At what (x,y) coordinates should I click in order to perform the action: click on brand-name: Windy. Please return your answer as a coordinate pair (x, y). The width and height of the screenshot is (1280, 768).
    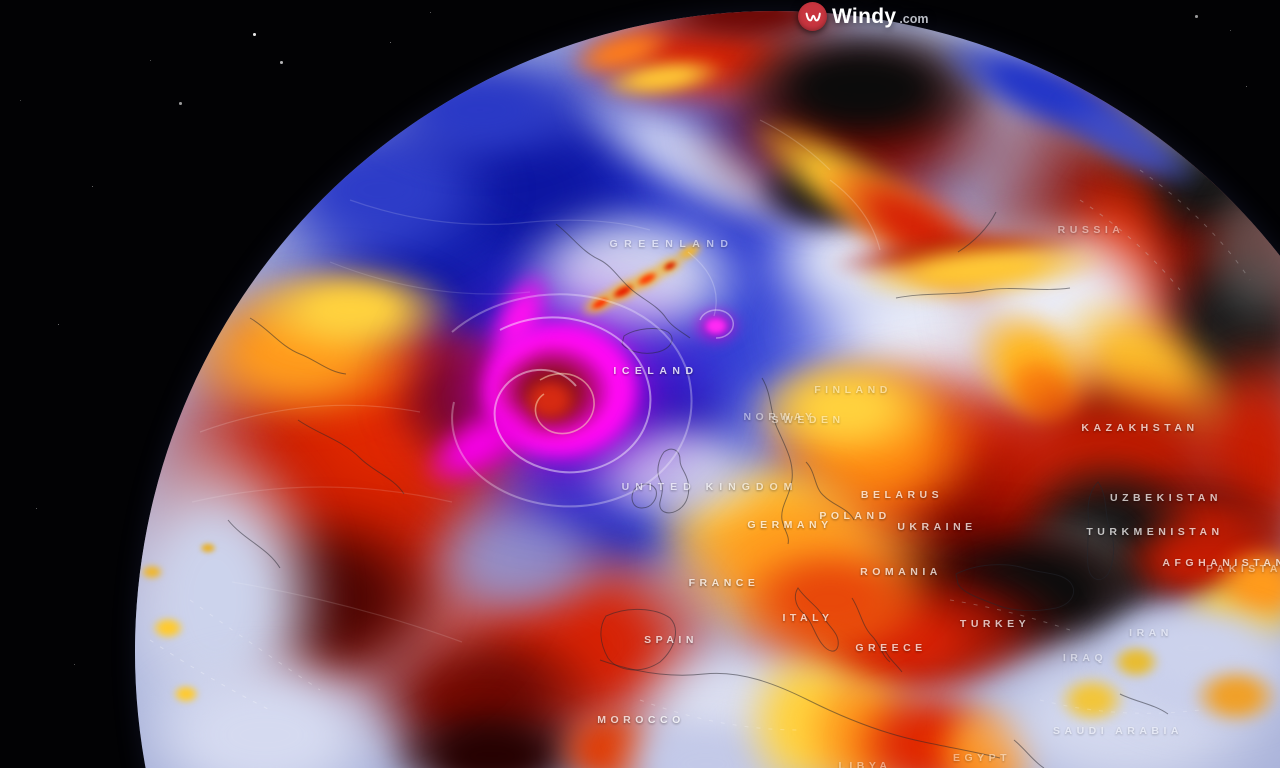
    Looking at the image, I should click on (864, 16).